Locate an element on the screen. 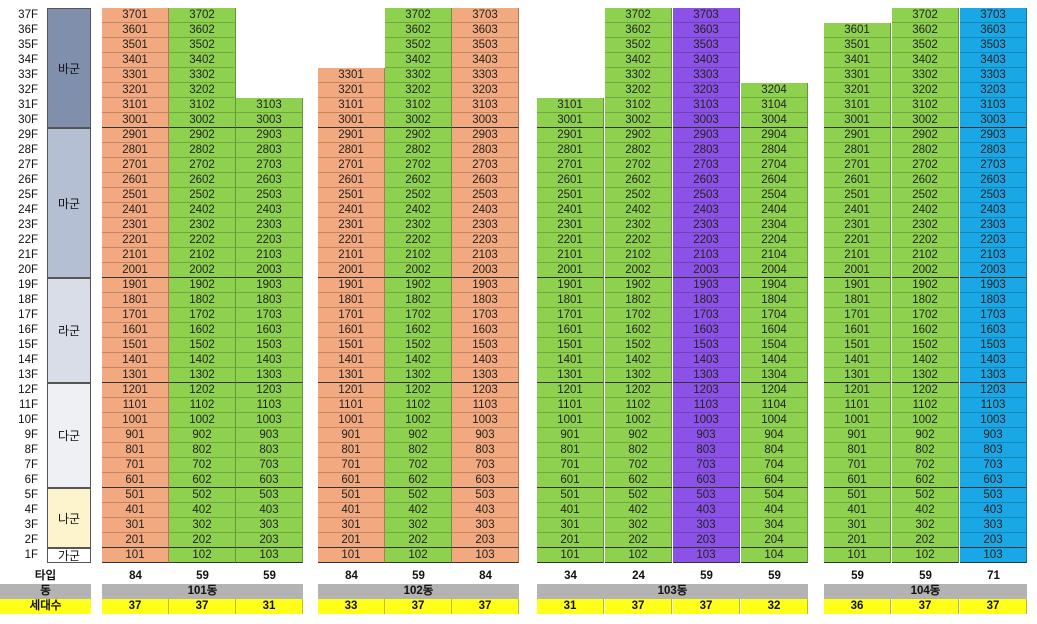 Image resolution: width=1037 pixels, height=624 pixels. unit-cell: 3301 is located at coordinates (135, 75).